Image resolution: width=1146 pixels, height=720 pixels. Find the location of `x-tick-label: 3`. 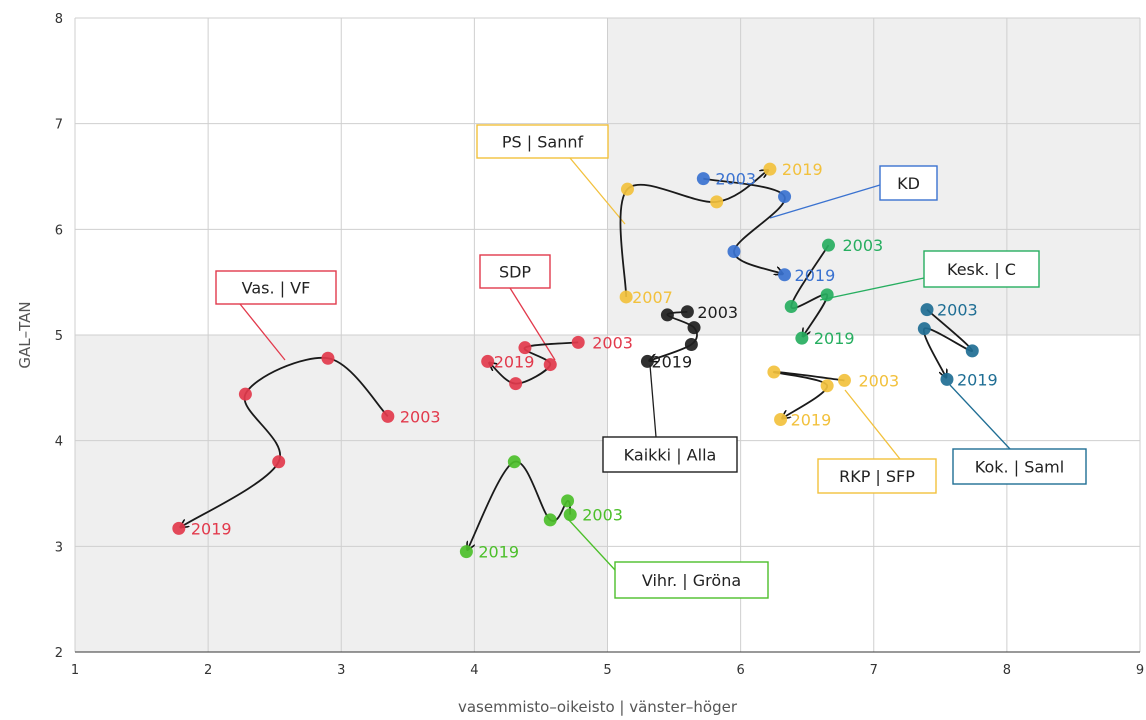

x-tick-label: 3 is located at coordinates (341, 670).